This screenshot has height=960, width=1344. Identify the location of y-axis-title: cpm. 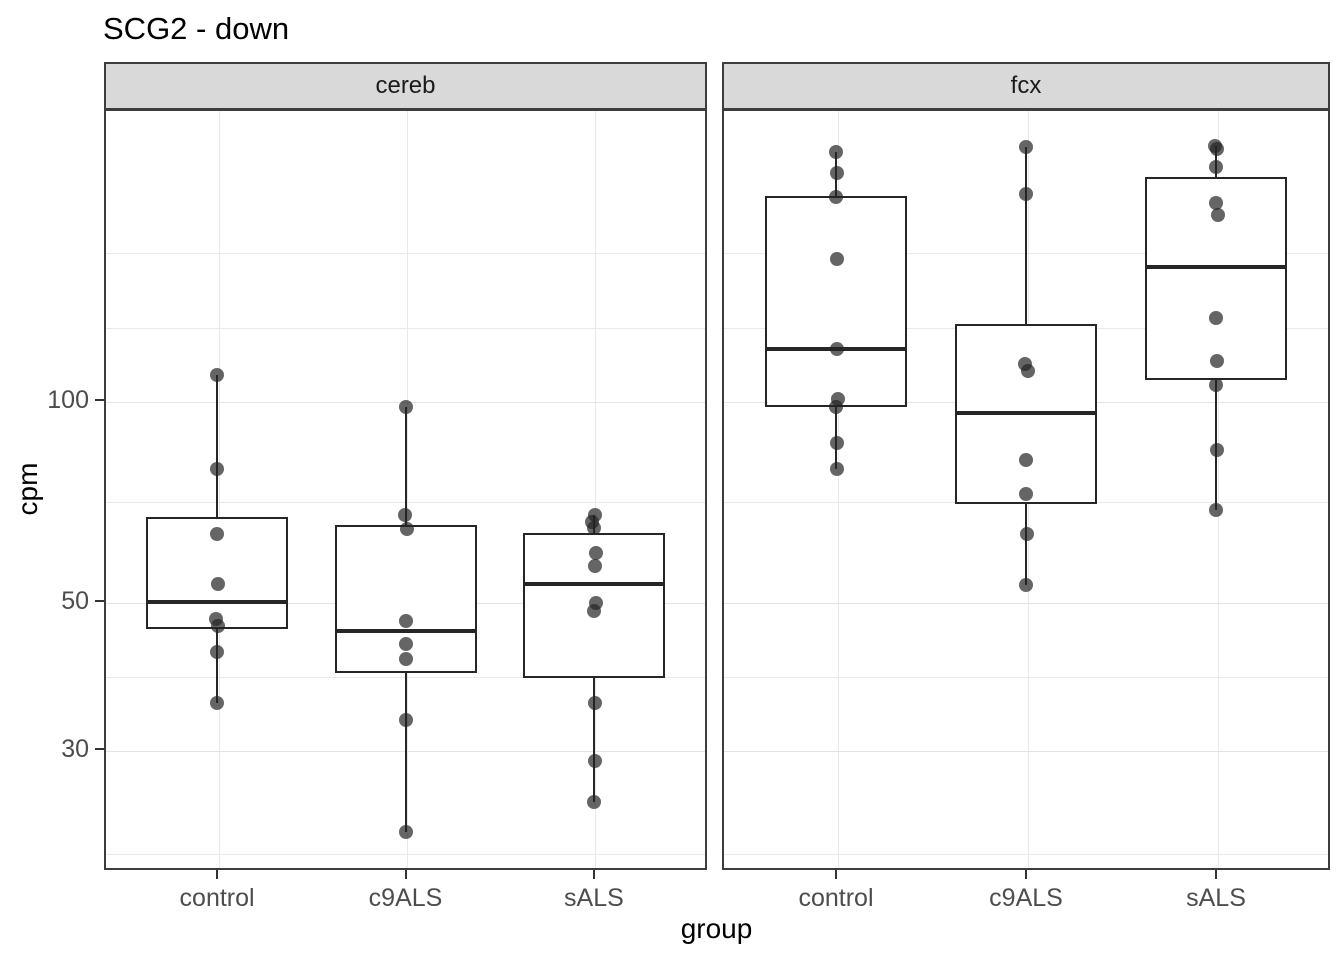
(27, 489).